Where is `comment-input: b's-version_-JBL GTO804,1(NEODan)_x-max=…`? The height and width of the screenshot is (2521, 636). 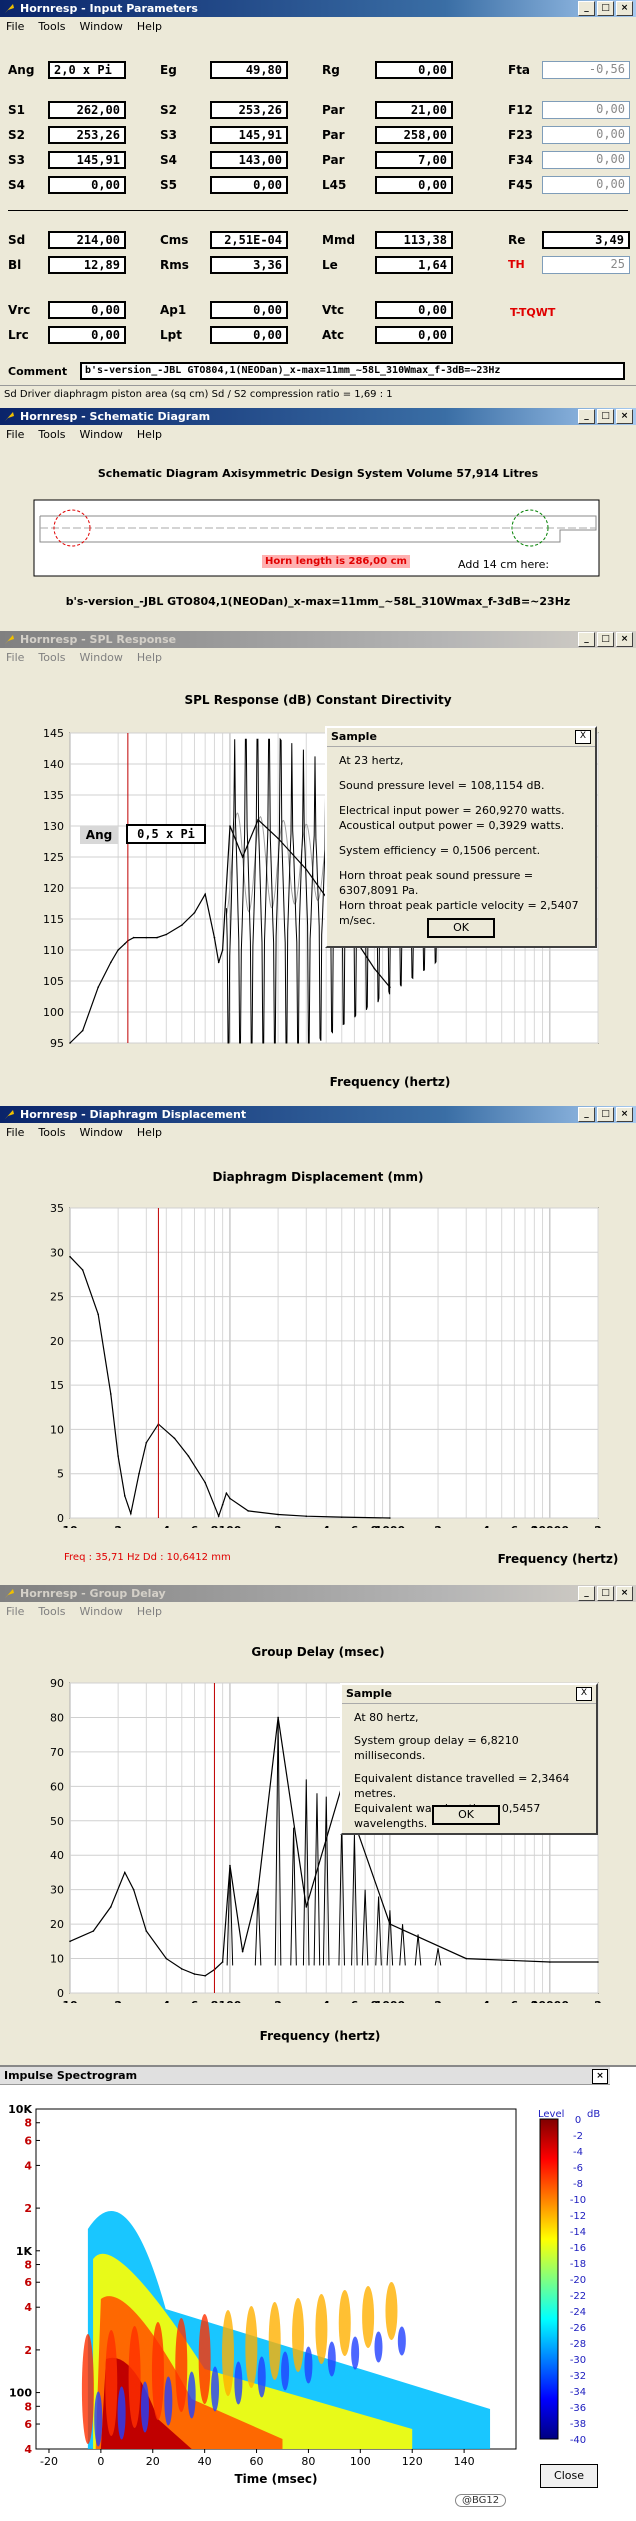 comment-input: b's-version_-JBL GTO804,1(NEODan)_x-max=… is located at coordinates (352, 371).